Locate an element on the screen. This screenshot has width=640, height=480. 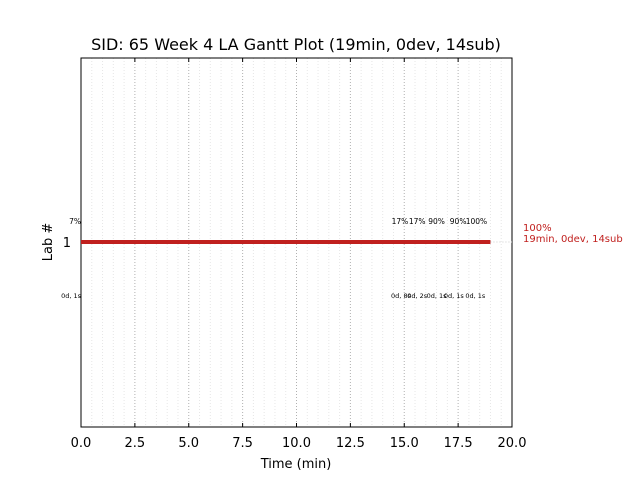
annotation-duration: 0d, 8s is located at coordinates (401, 296).